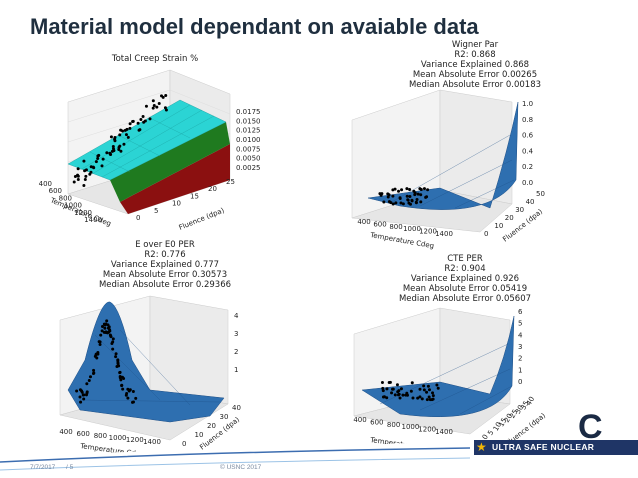  I want to click on cte-x-tick: 1400, so click(444, 432).